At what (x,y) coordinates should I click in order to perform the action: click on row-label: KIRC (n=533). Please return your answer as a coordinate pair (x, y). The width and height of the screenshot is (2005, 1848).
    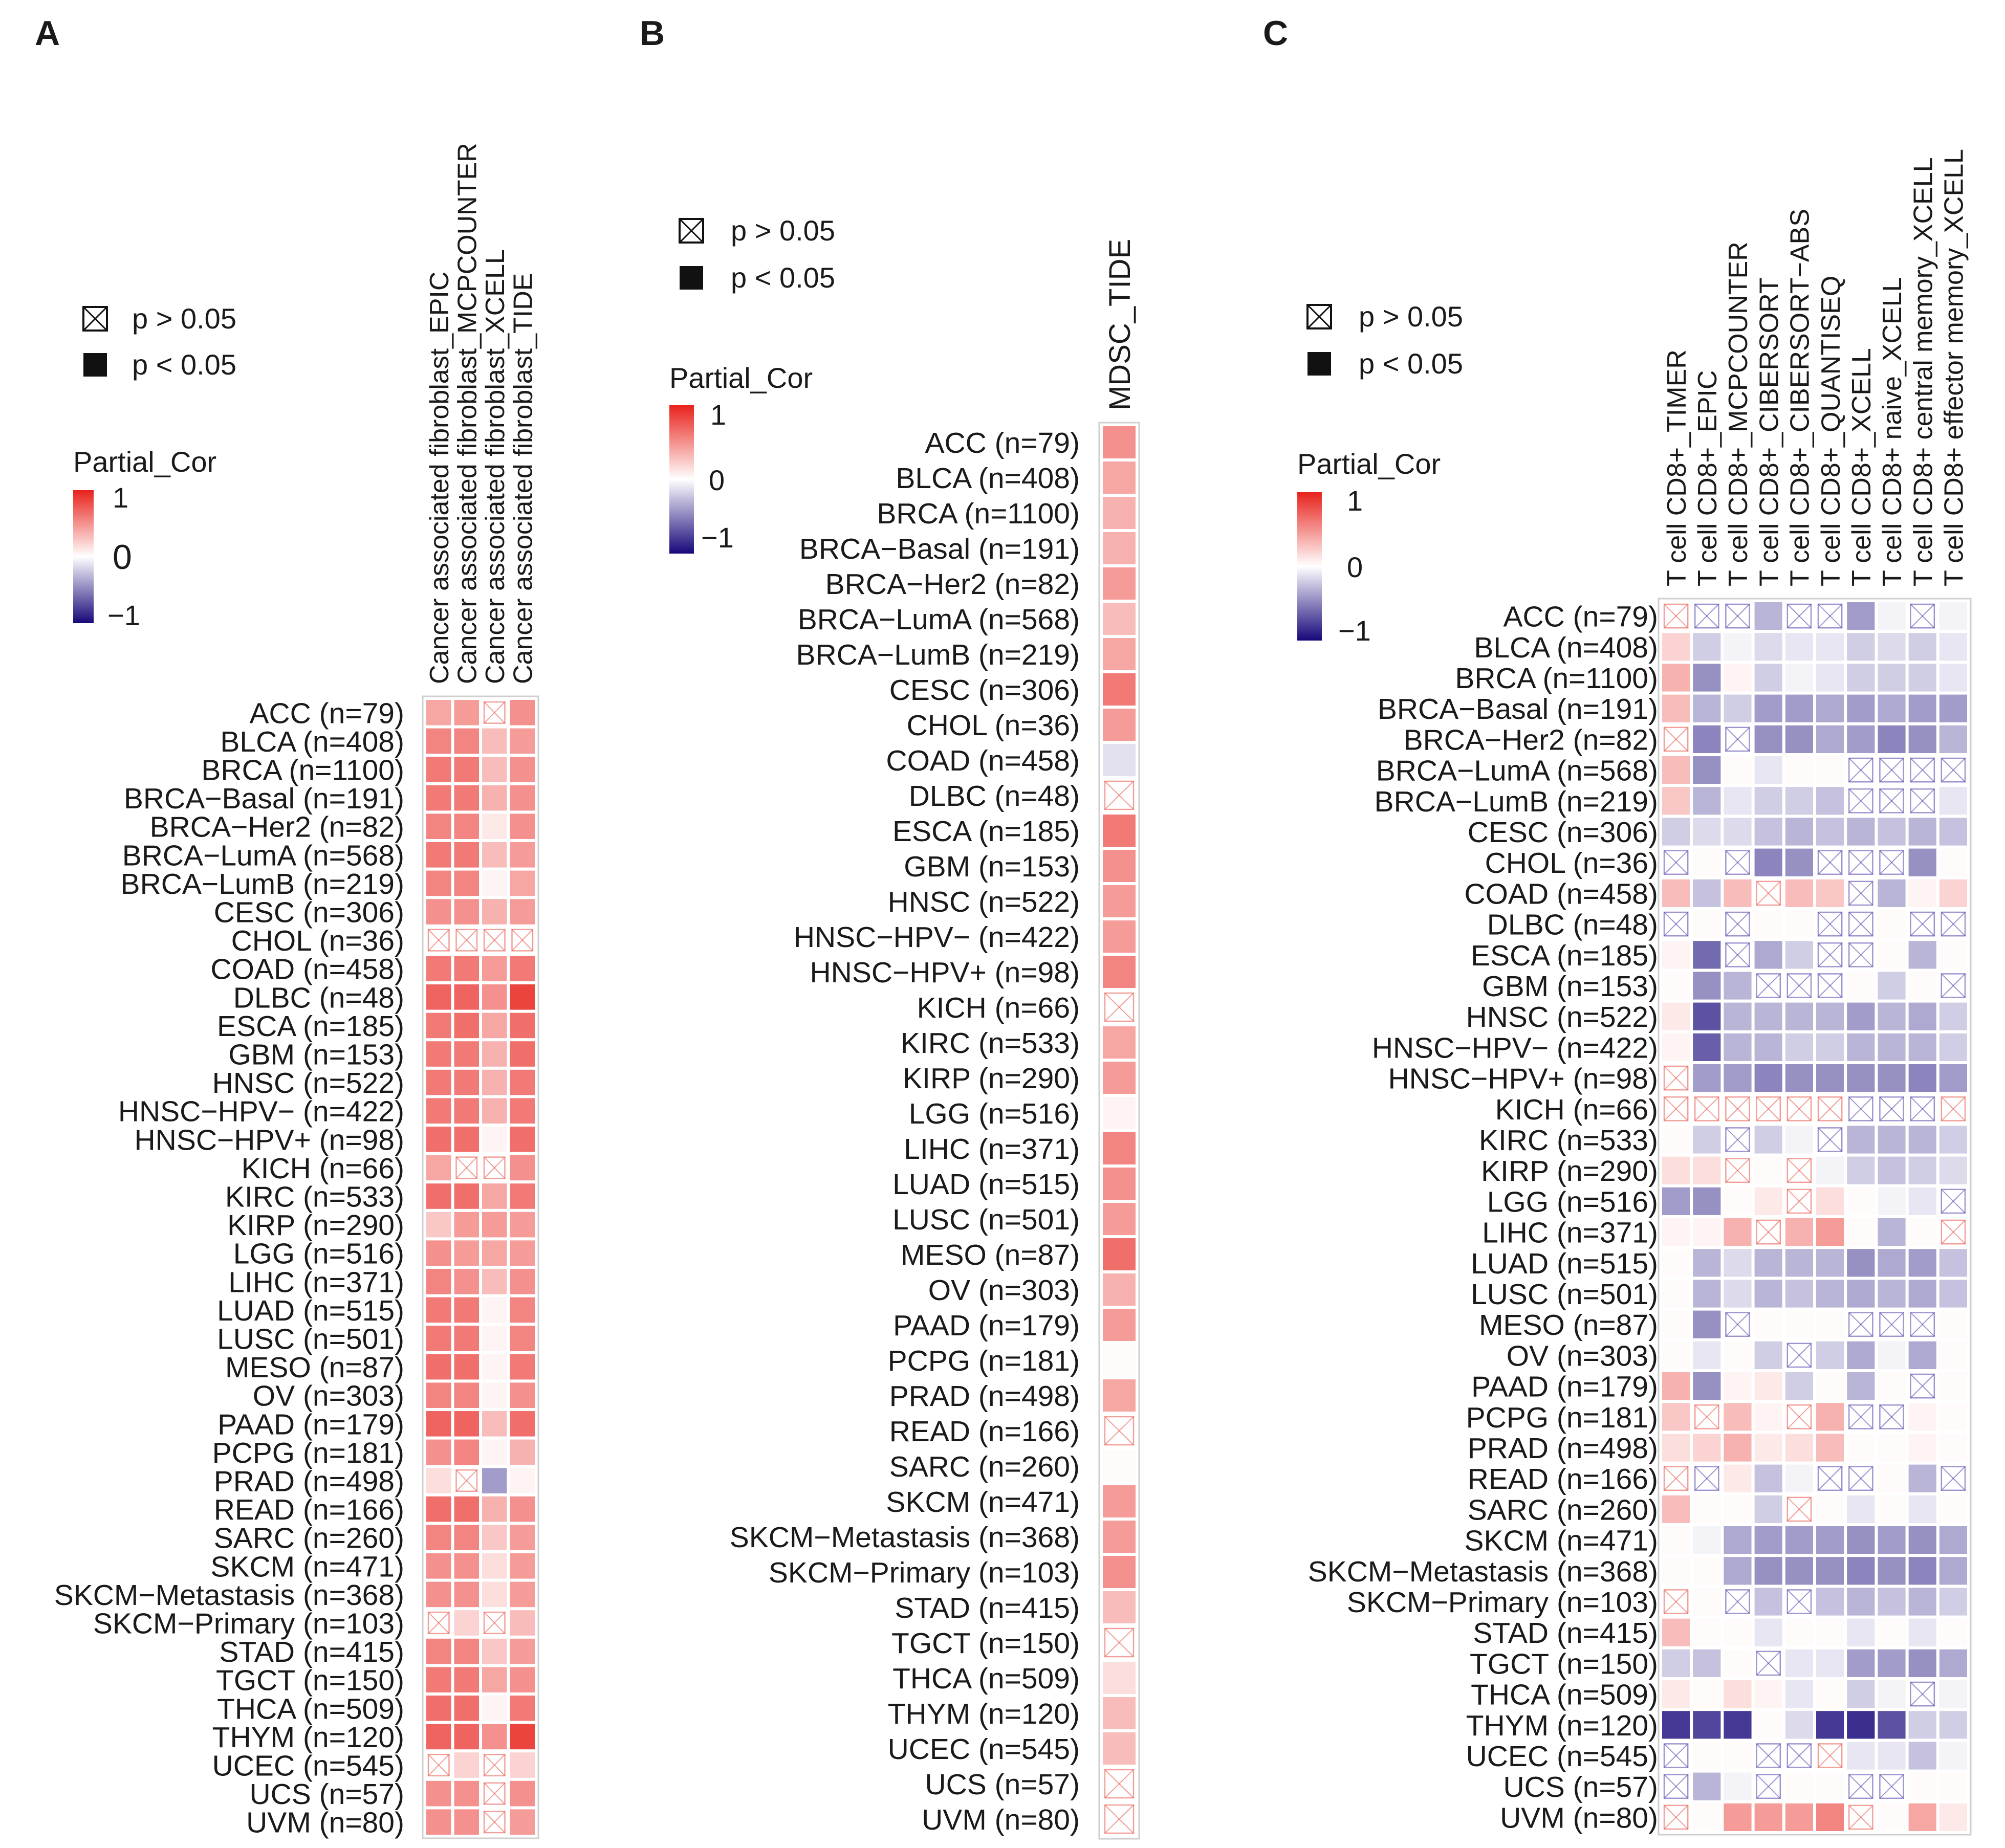
    Looking at the image, I should click on (990, 1043).